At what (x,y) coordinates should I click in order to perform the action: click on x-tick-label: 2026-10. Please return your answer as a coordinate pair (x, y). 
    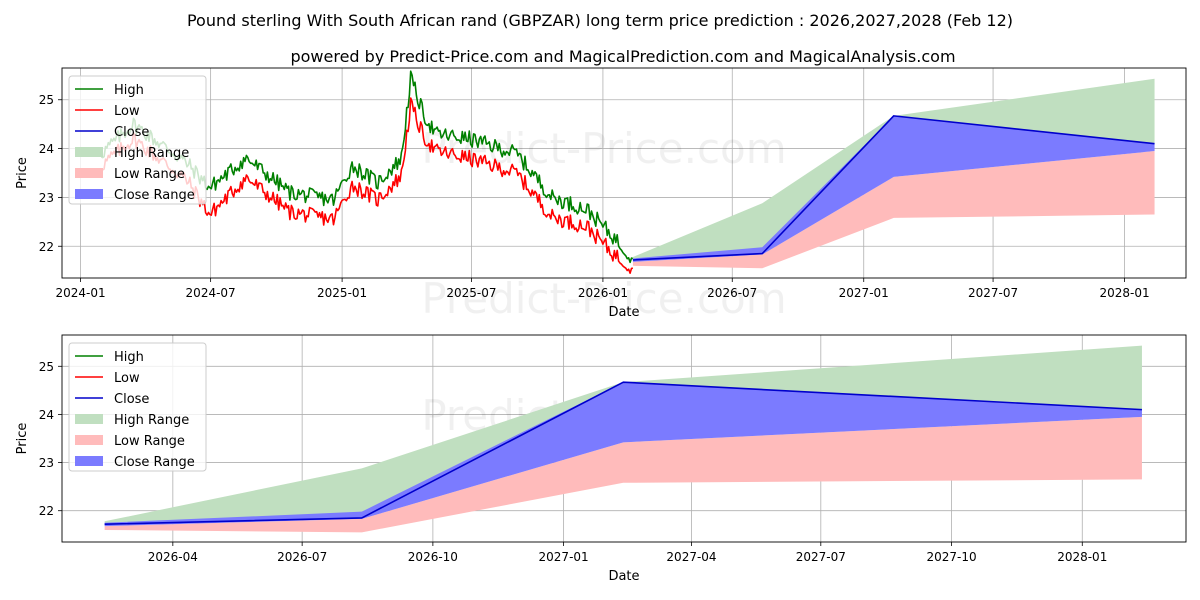
    Looking at the image, I should click on (433, 557).